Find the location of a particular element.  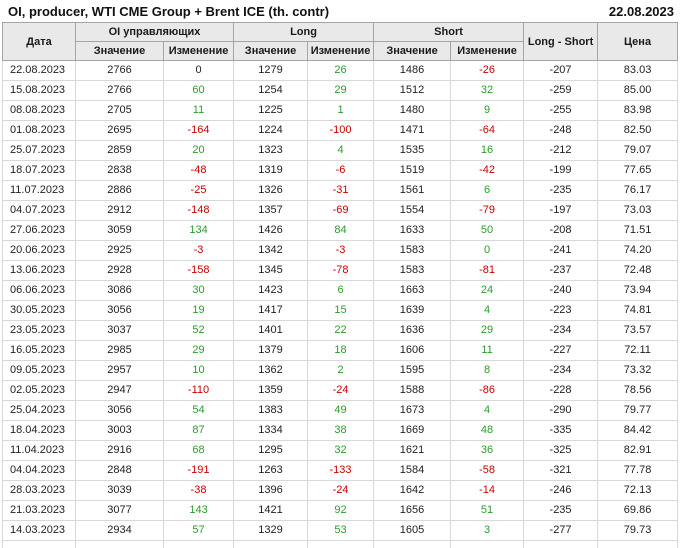

cell-long-value: 1225 is located at coordinates (271, 110).